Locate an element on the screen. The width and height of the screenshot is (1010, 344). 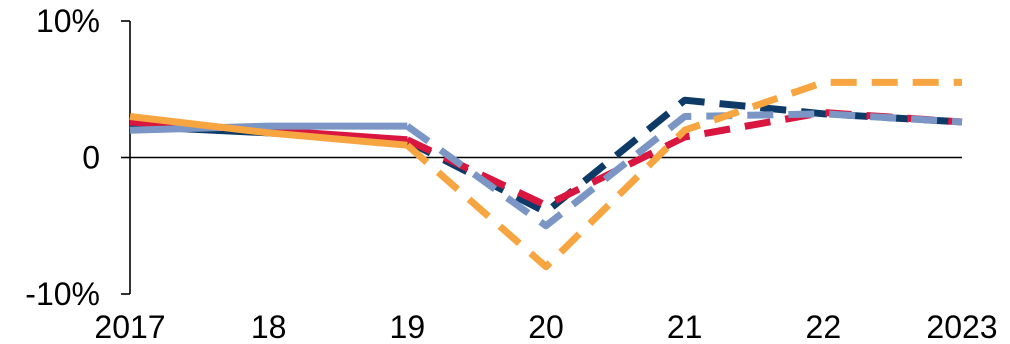
x-tick-group: 2017 18 19 20 21 22 2023 is located at coordinates (545, 326).